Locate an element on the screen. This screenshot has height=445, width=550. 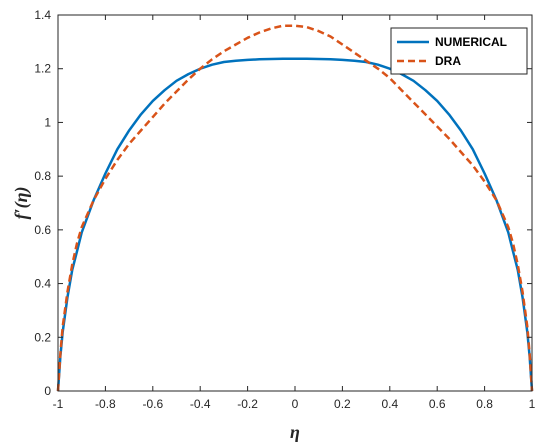
x-tick-label: 1 is located at coordinates (532, 404).